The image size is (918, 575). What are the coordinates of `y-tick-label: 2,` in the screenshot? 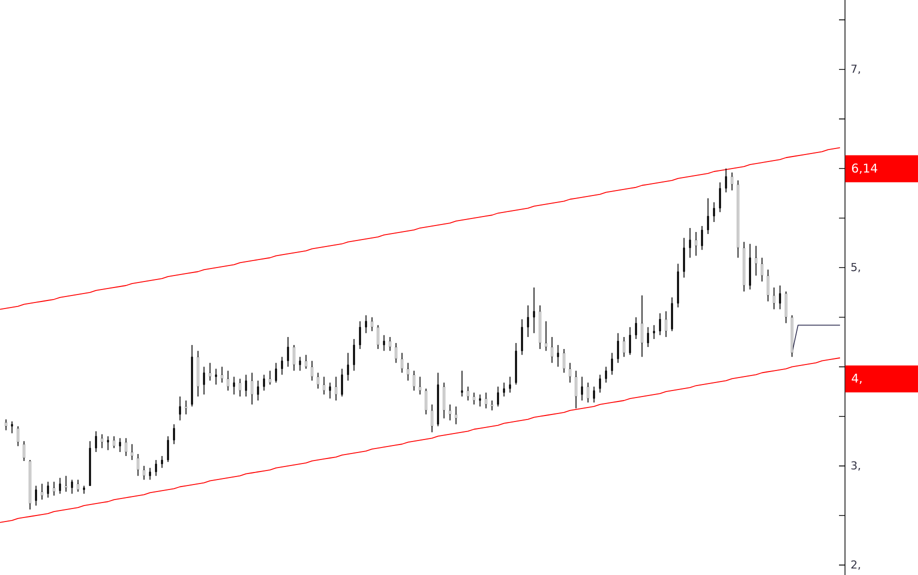 It's located at (855, 565).